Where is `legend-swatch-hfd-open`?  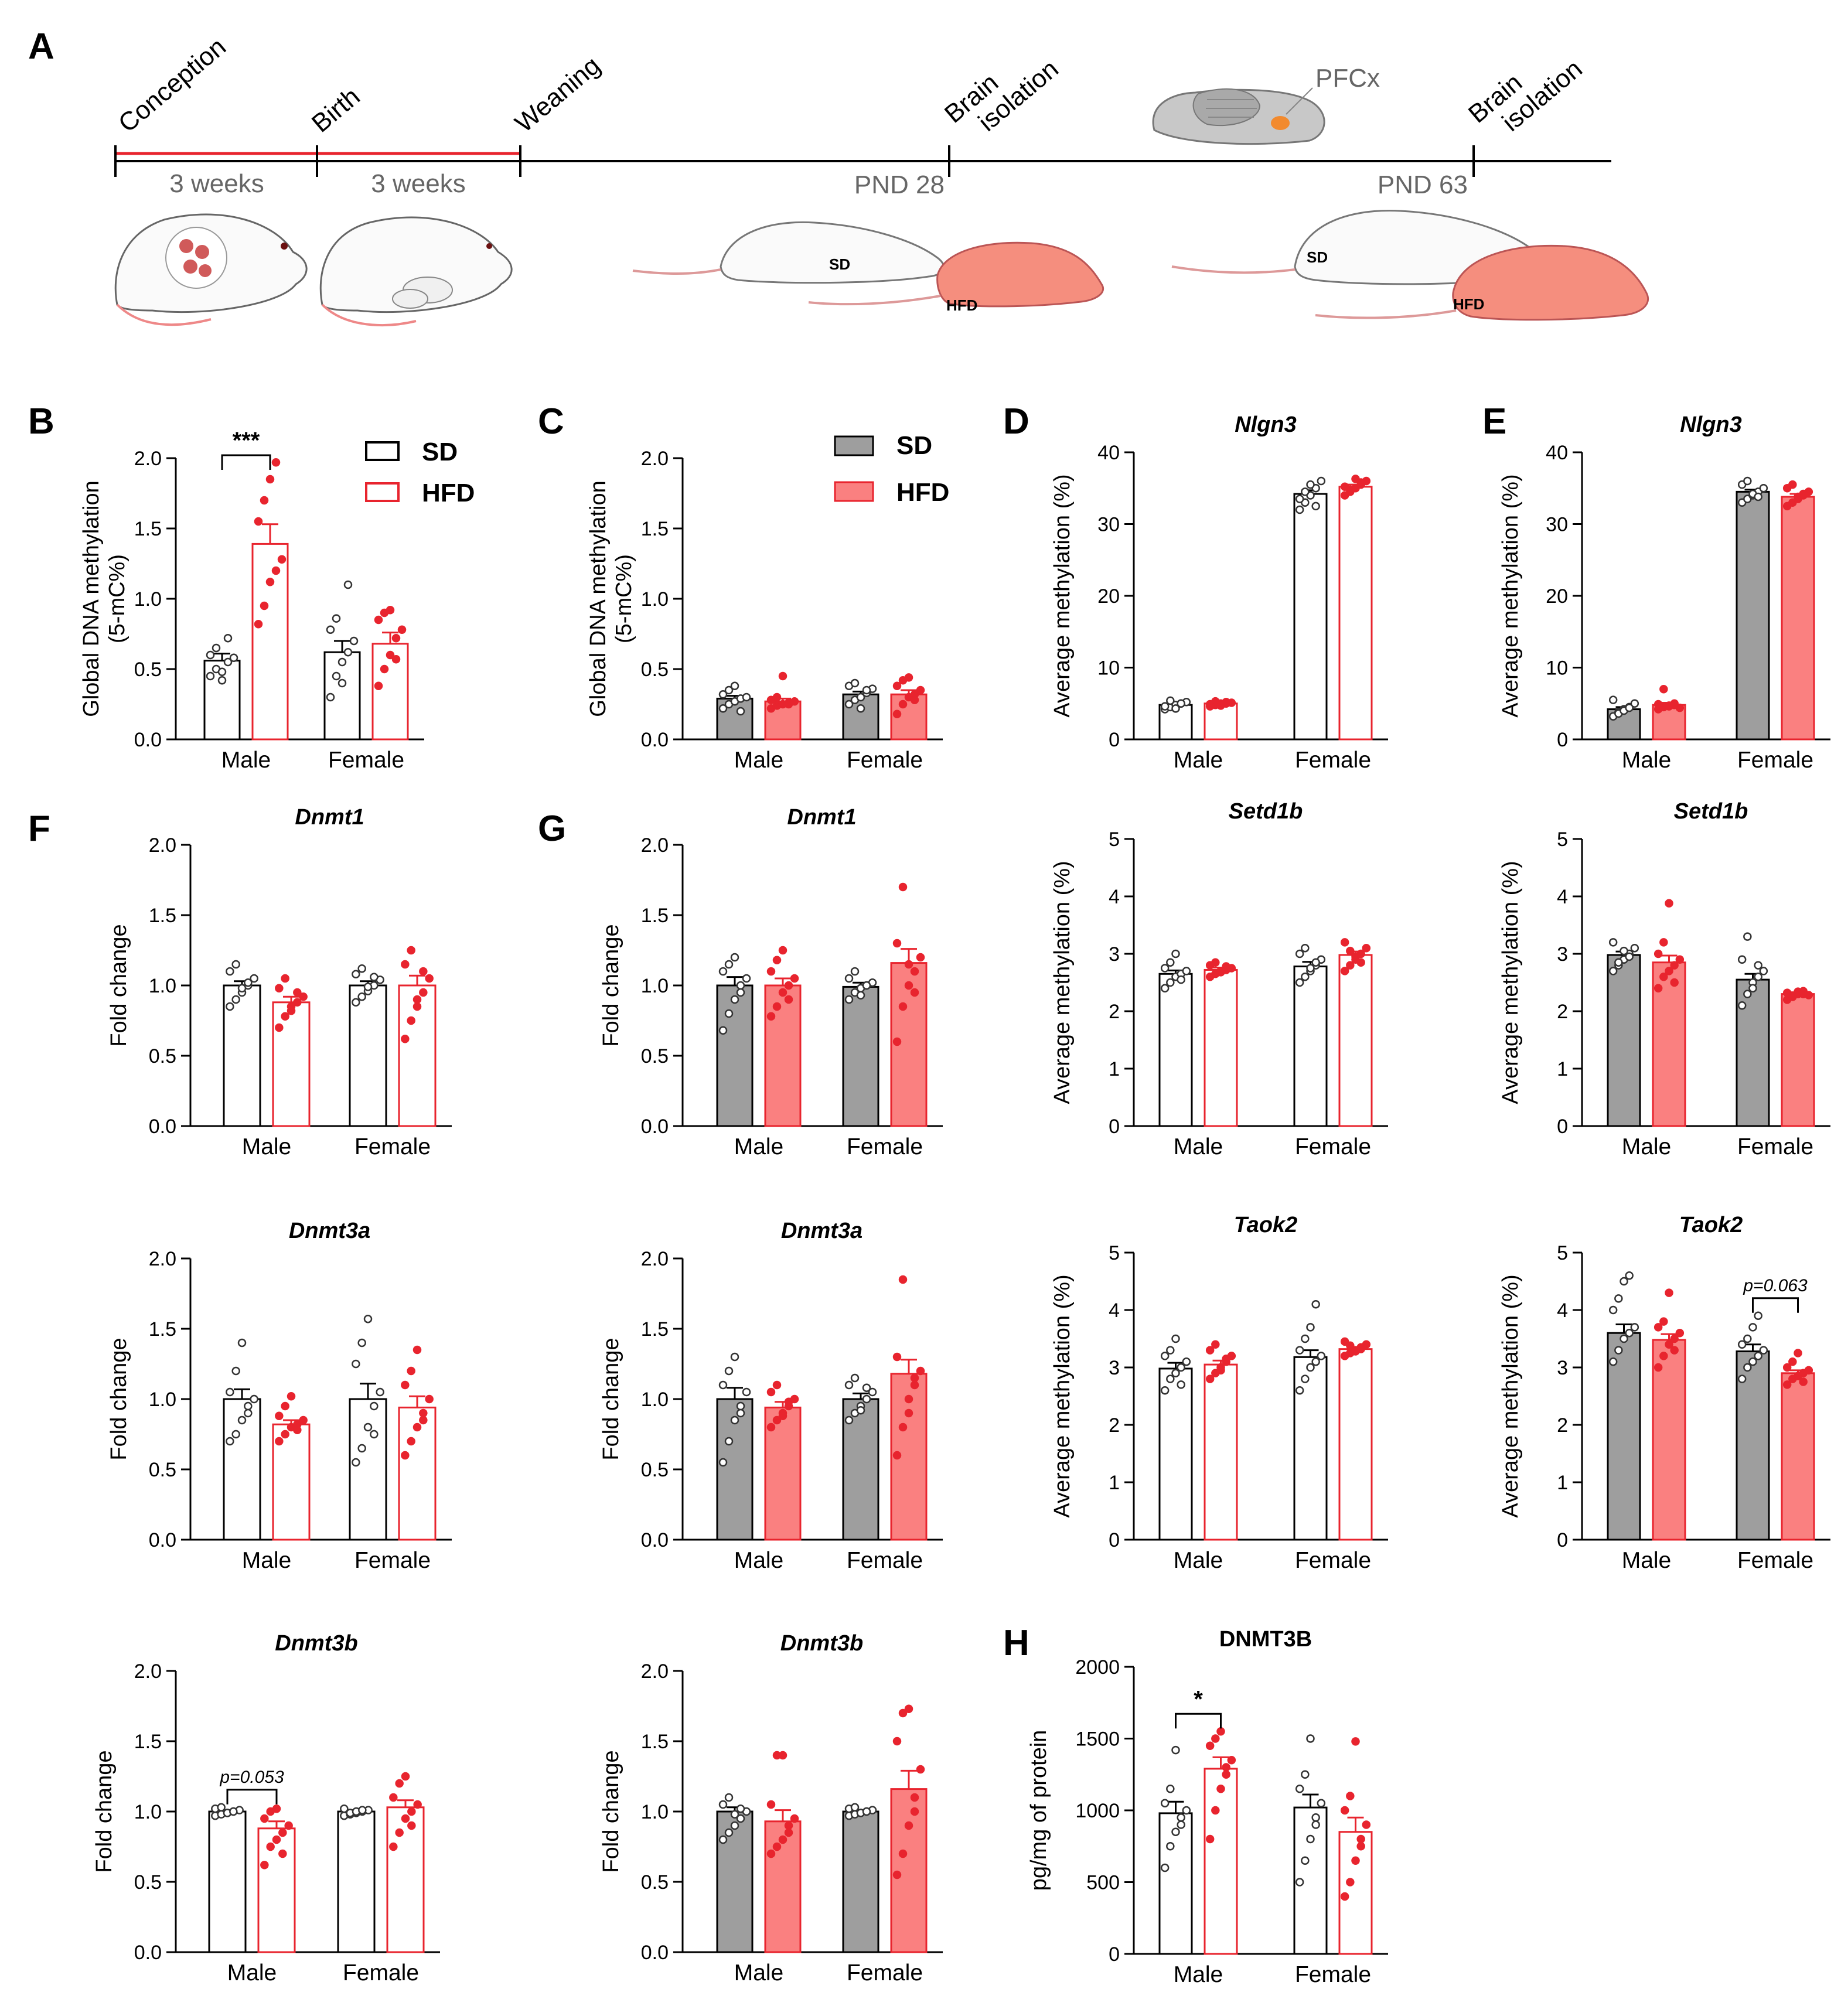 legend-swatch-hfd-open is located at coordinates (383, 492).